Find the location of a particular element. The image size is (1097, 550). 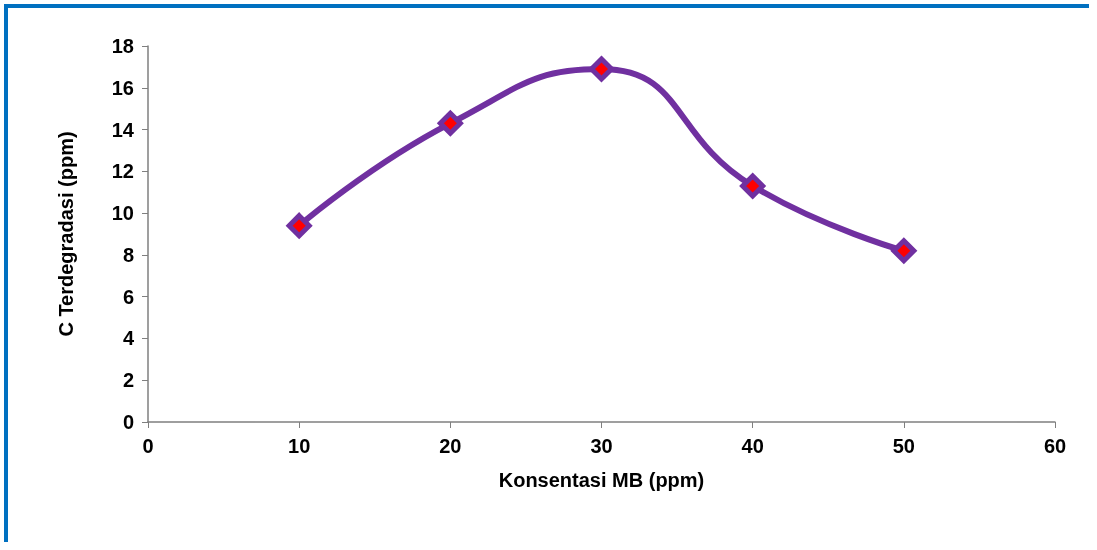

x-tick-label: 60 is located at coordinates (1055, 446).